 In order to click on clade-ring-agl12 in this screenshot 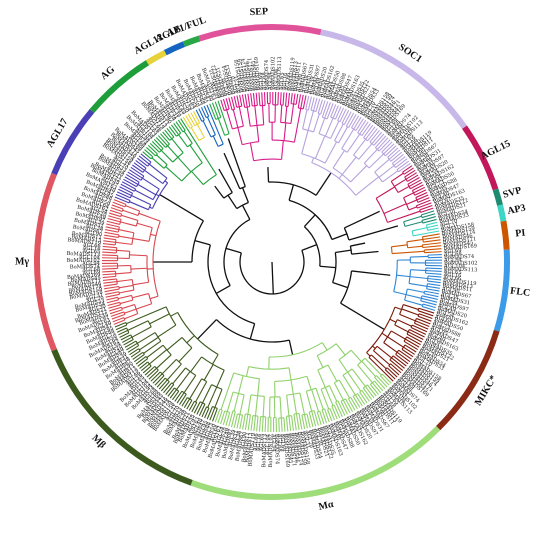, I will do `click(156, 57)`.